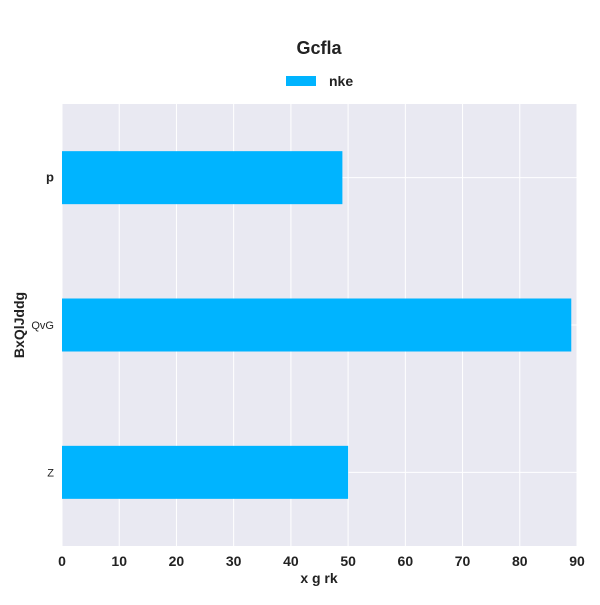  I want to click on x-tick-label: 60, so click(406, 561).